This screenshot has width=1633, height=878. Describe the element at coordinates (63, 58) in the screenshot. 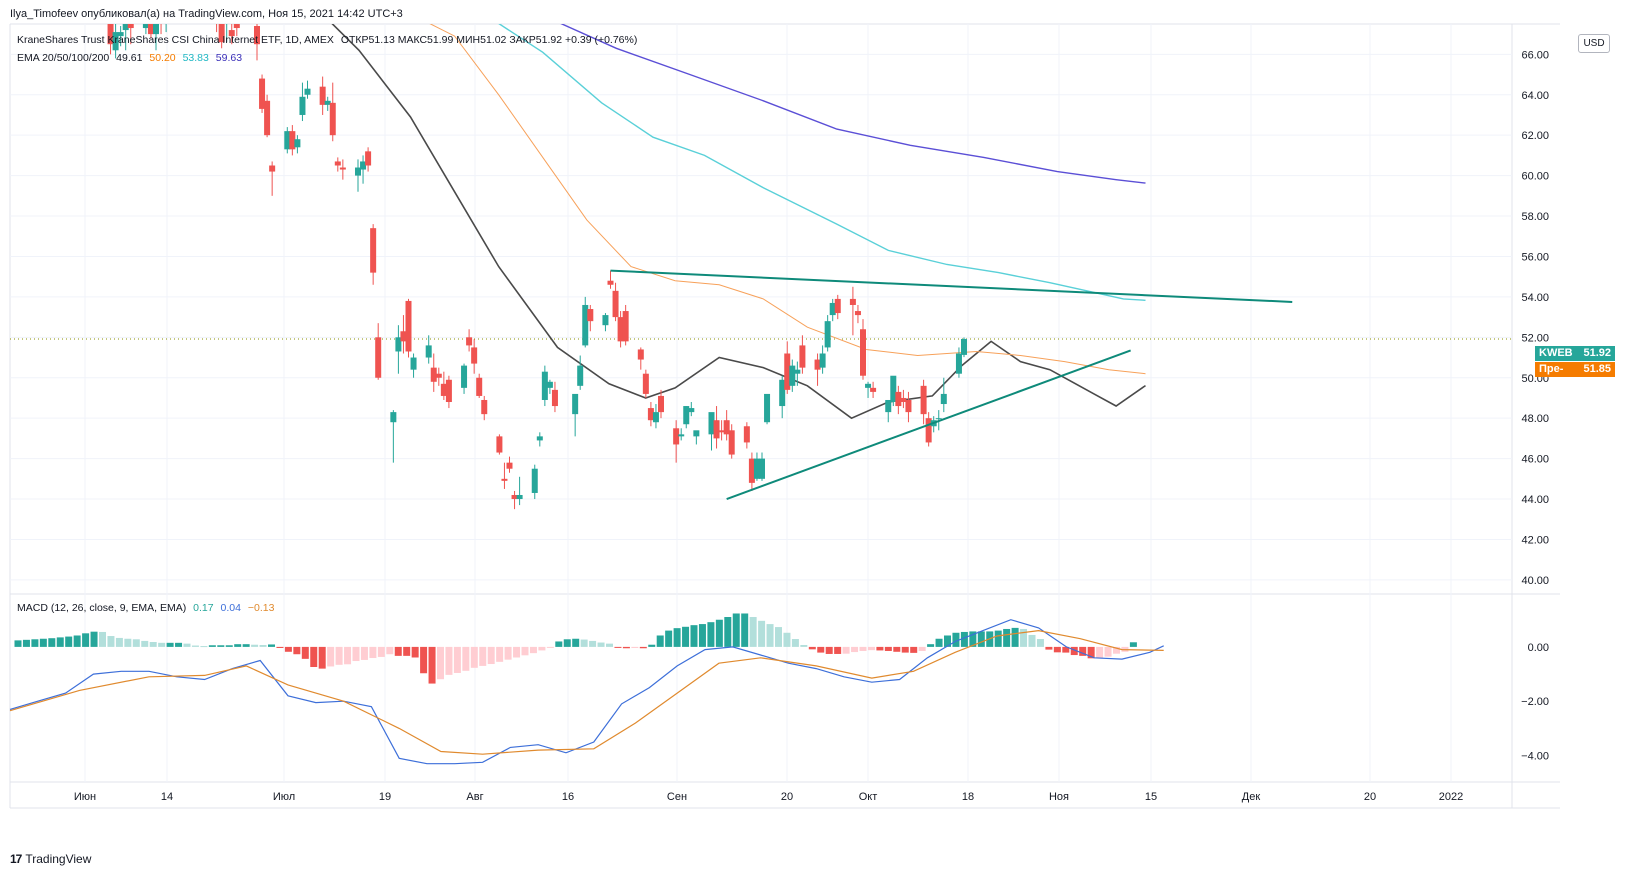

I see `ema-label: EMA 20/50/100/200` at that location.